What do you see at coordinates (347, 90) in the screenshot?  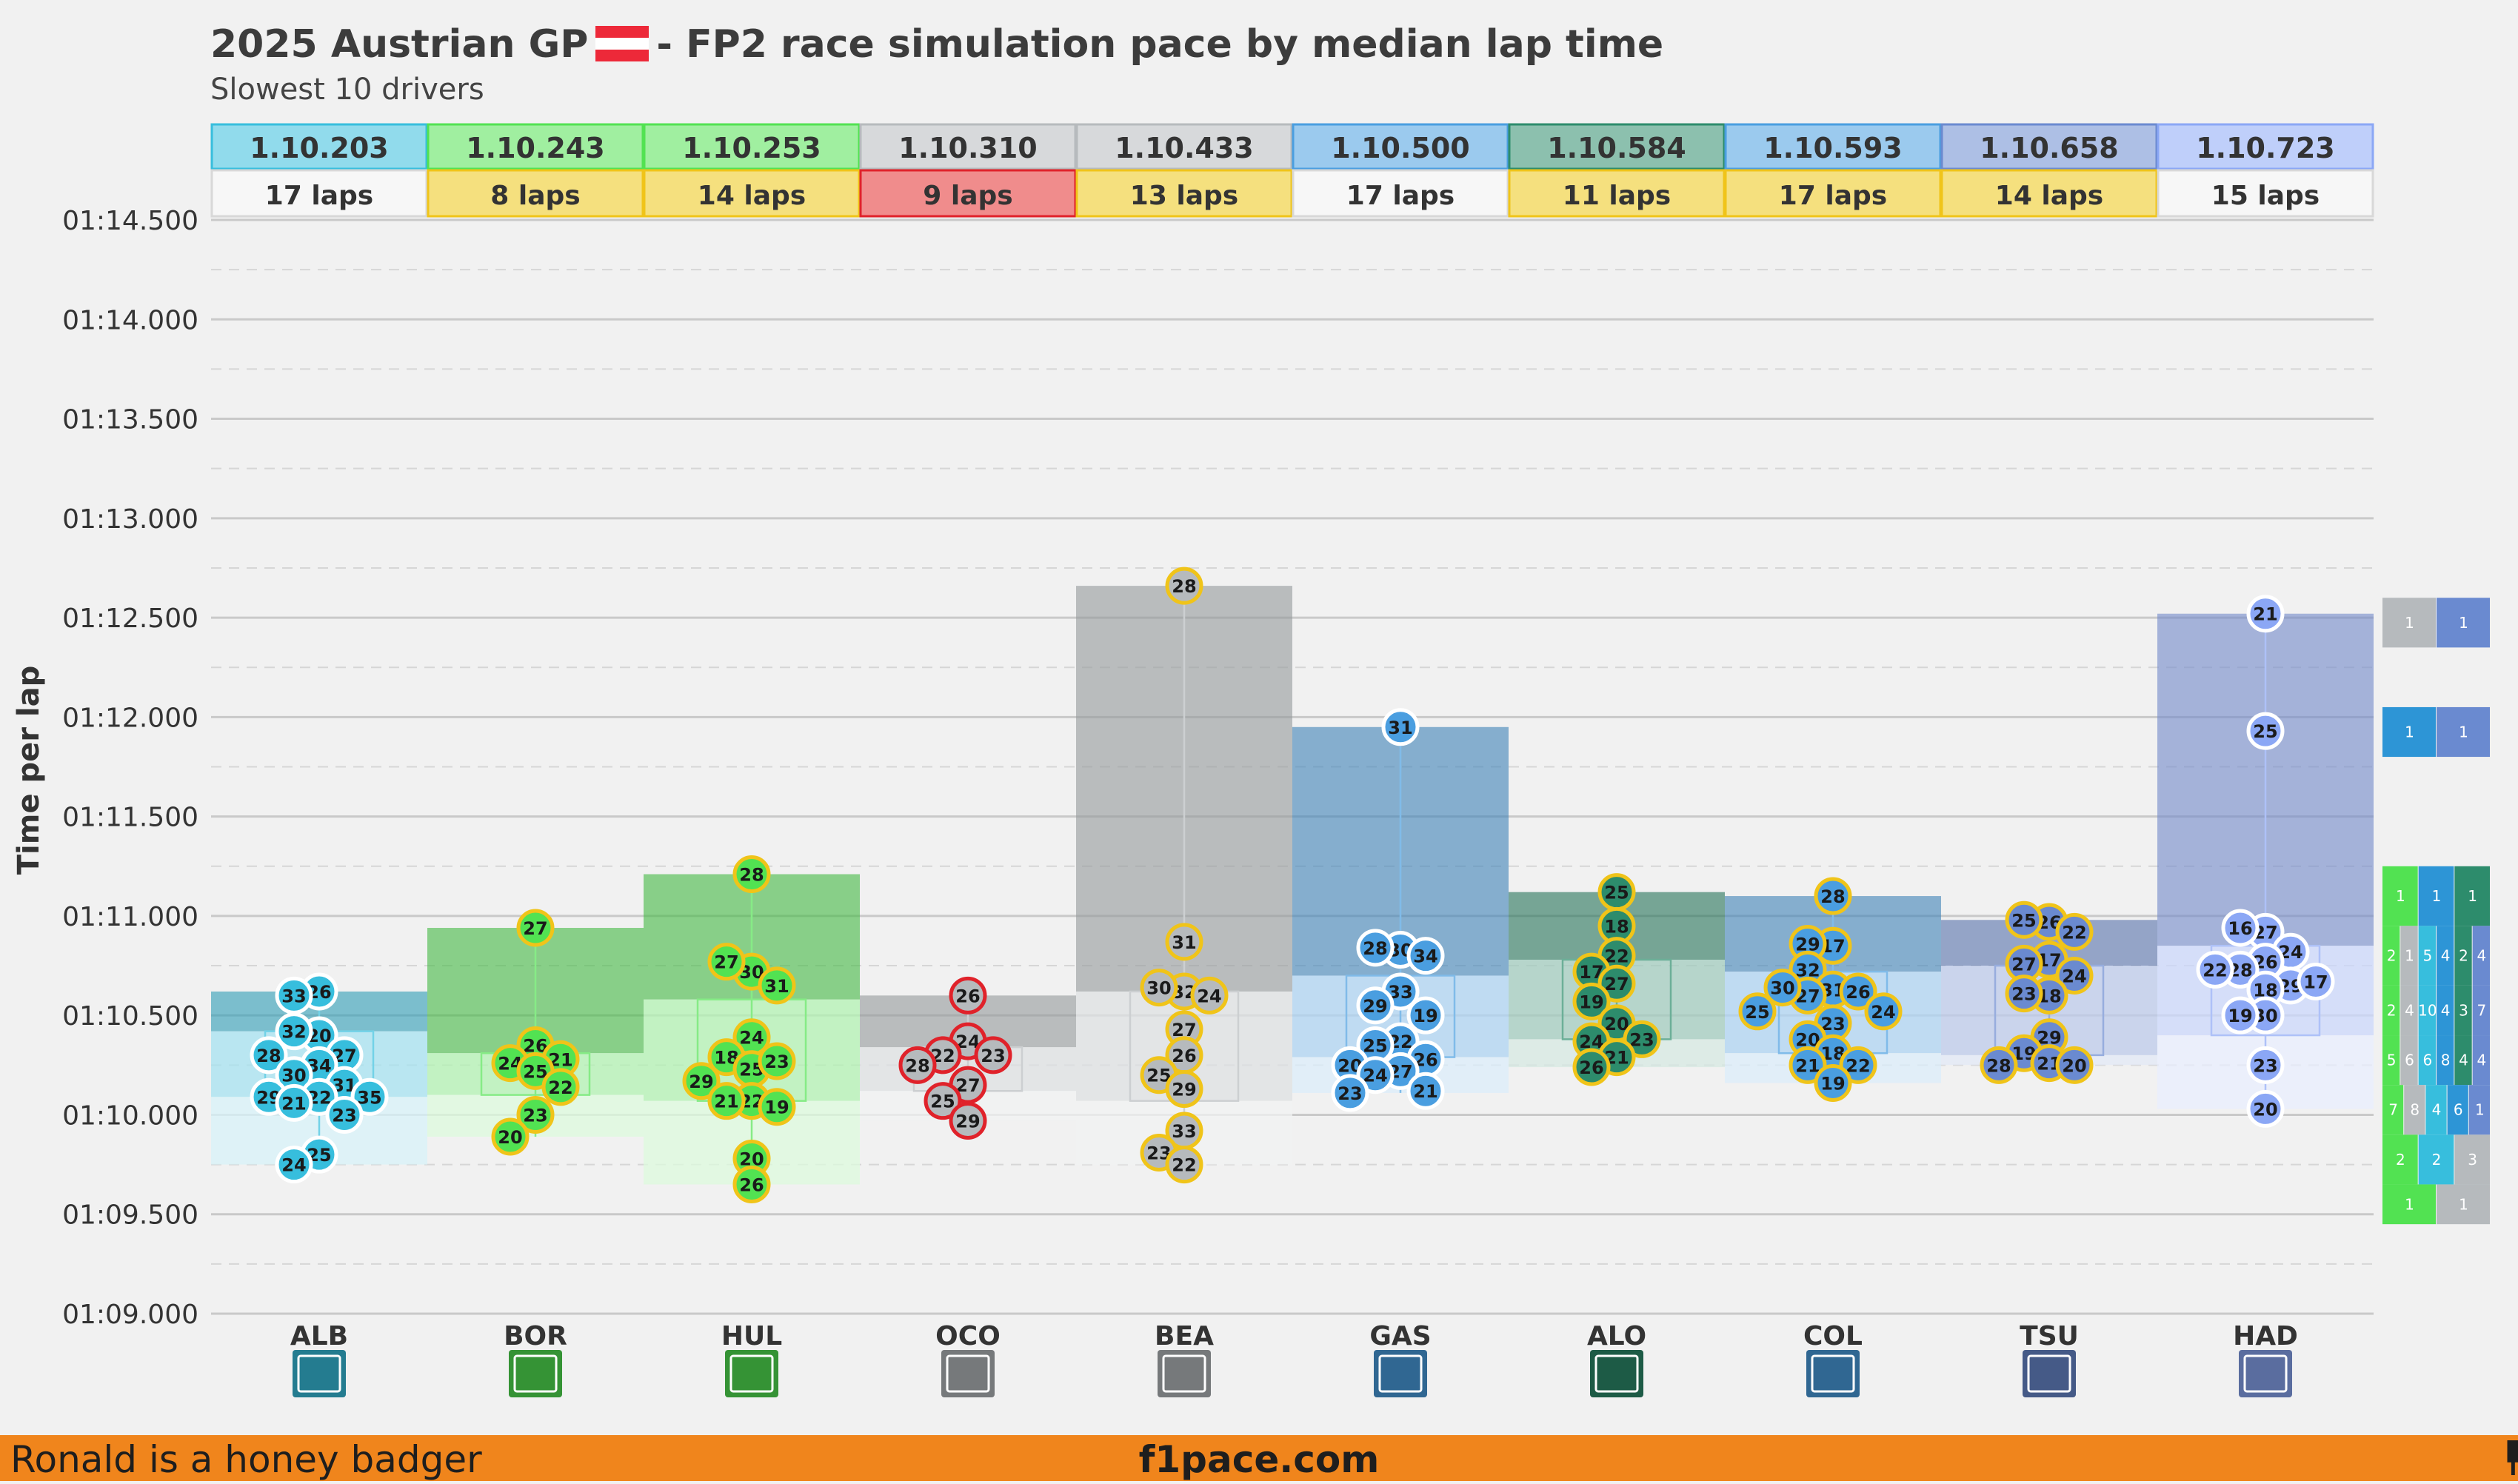 I see `chart-subtitle: Slowest 10 drivers` at bounding box center [347, 90].